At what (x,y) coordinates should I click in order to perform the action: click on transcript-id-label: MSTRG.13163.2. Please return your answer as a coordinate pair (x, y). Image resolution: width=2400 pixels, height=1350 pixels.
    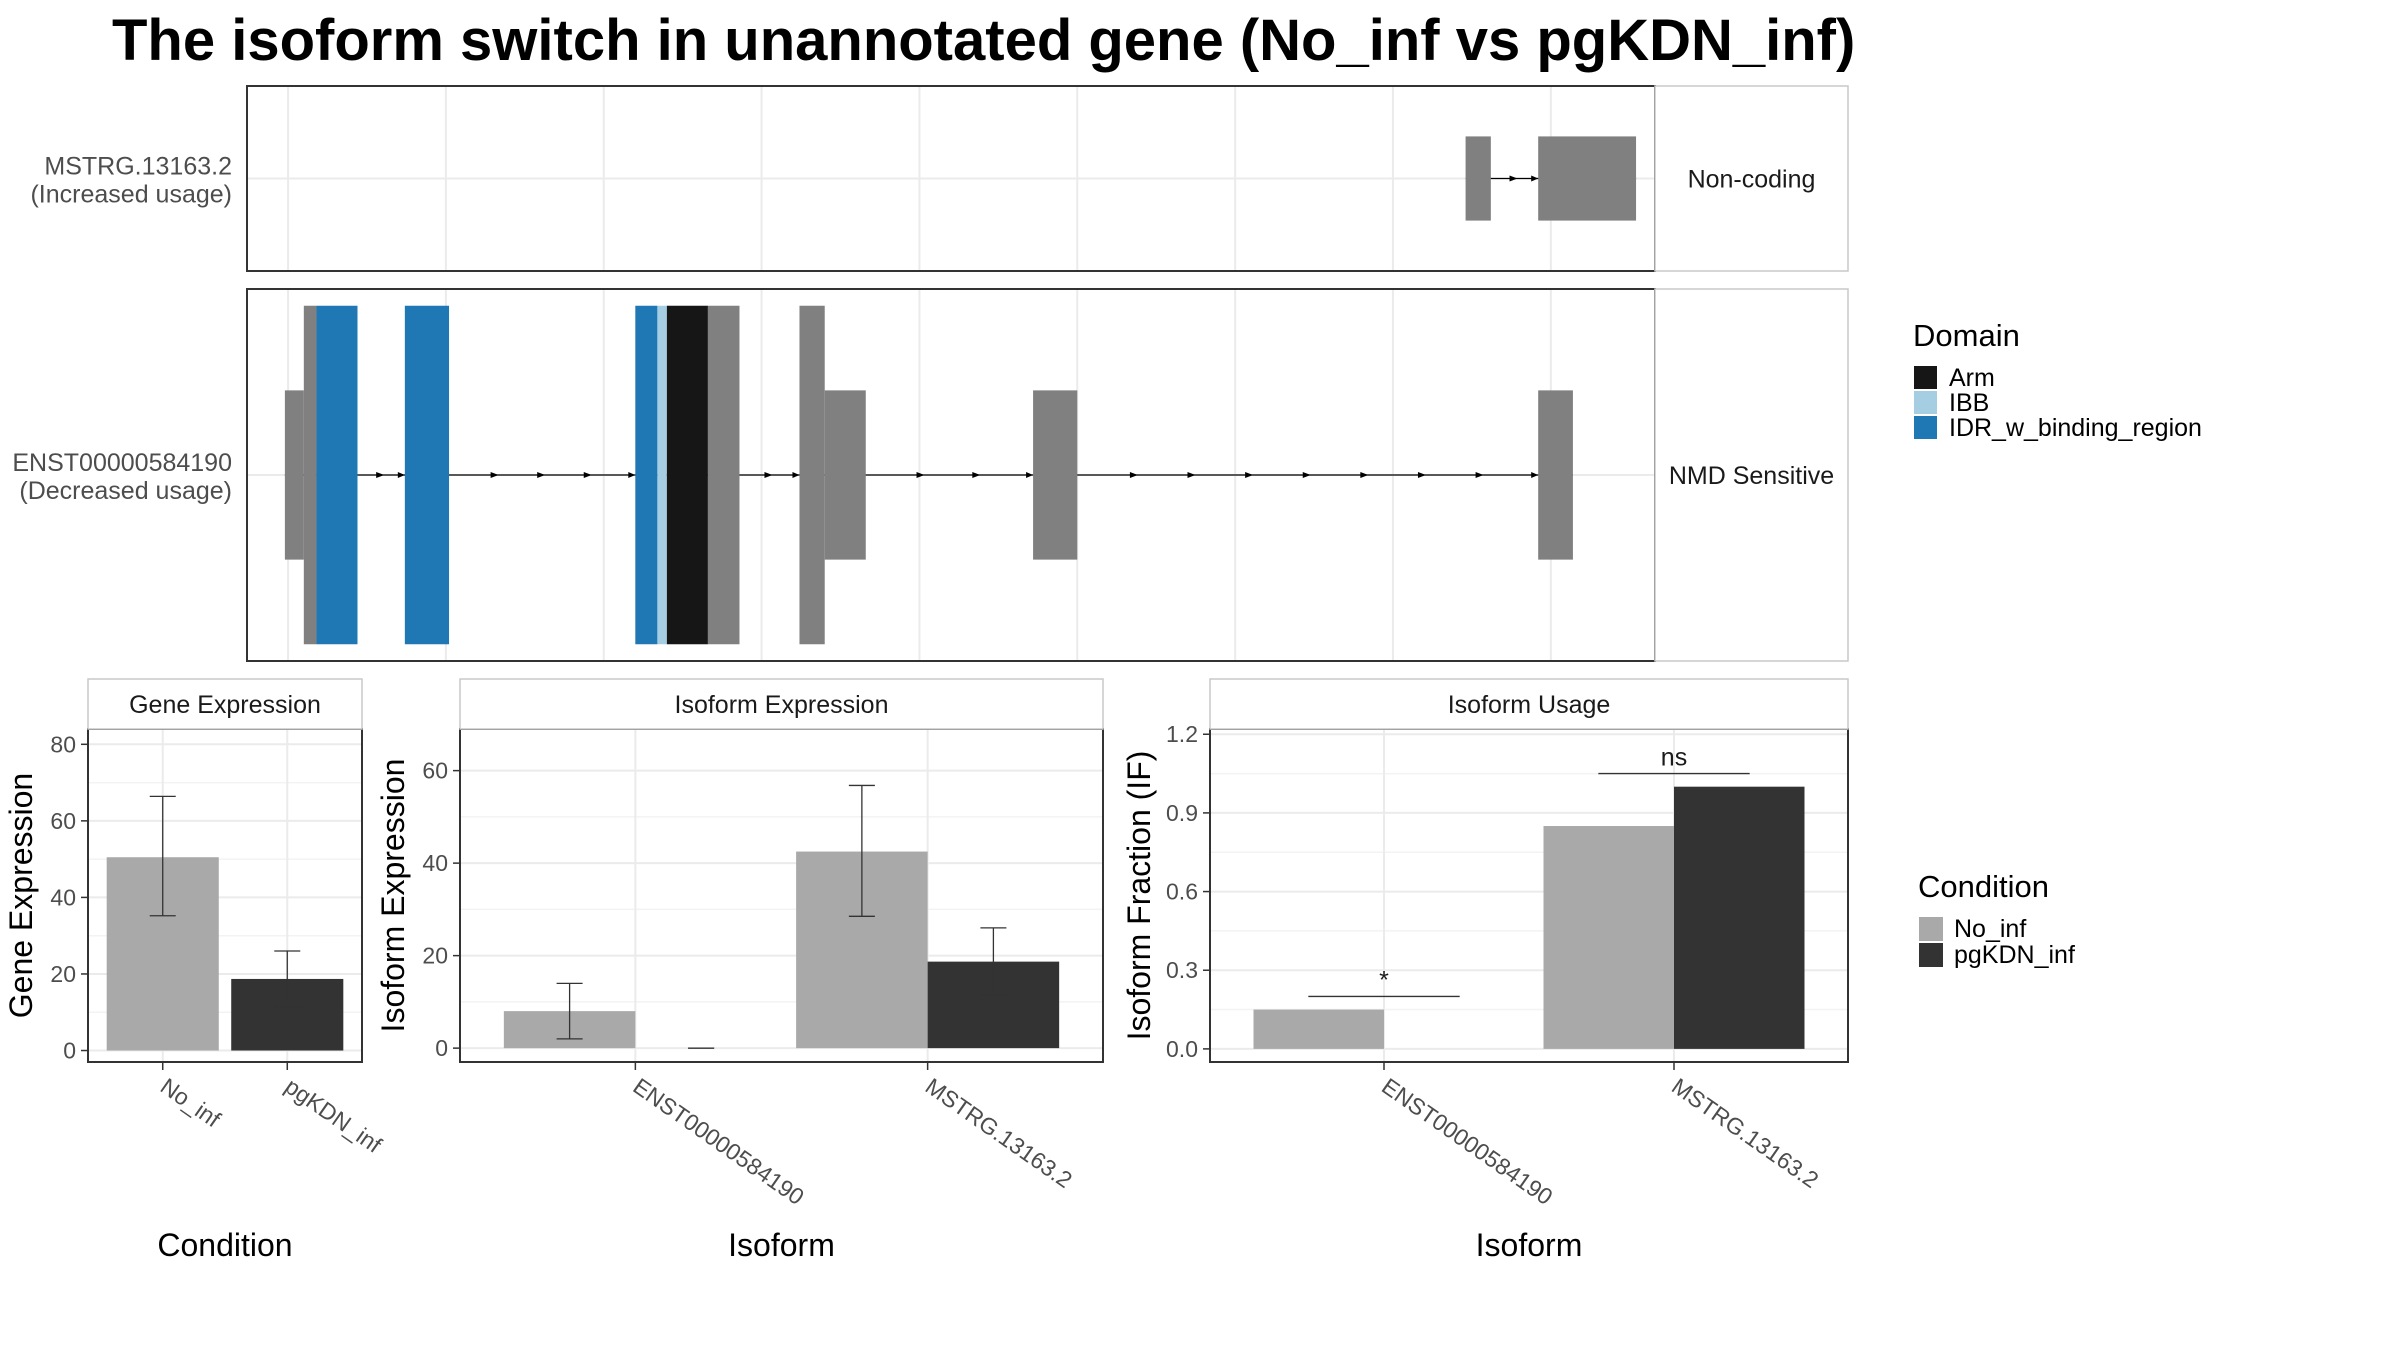
    Looking at the image, I should click on (138, 167).